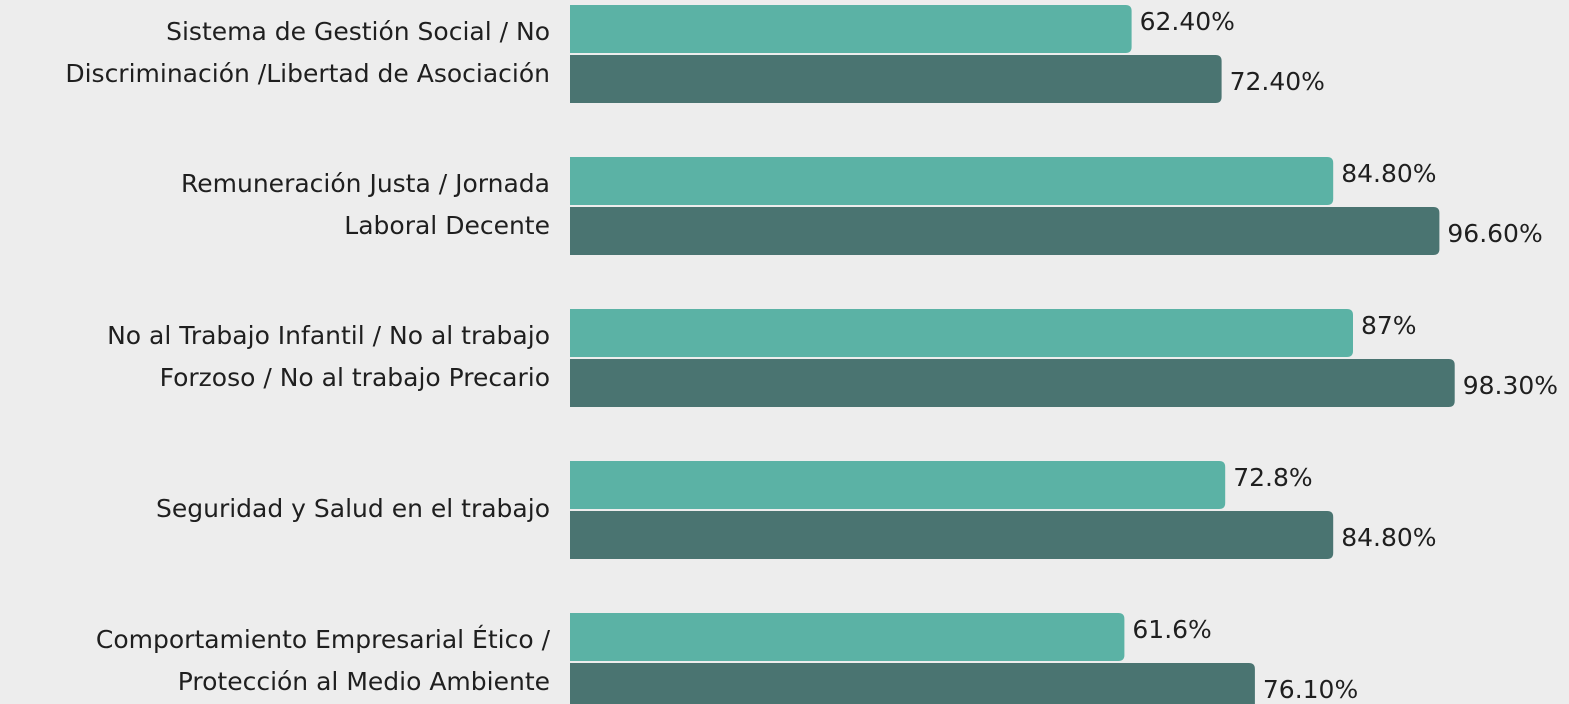 The width and height of the screenshot is (1569, 704). I want to click on category-label: Forzoso / No al trabajo Precario, so click(355, 377).